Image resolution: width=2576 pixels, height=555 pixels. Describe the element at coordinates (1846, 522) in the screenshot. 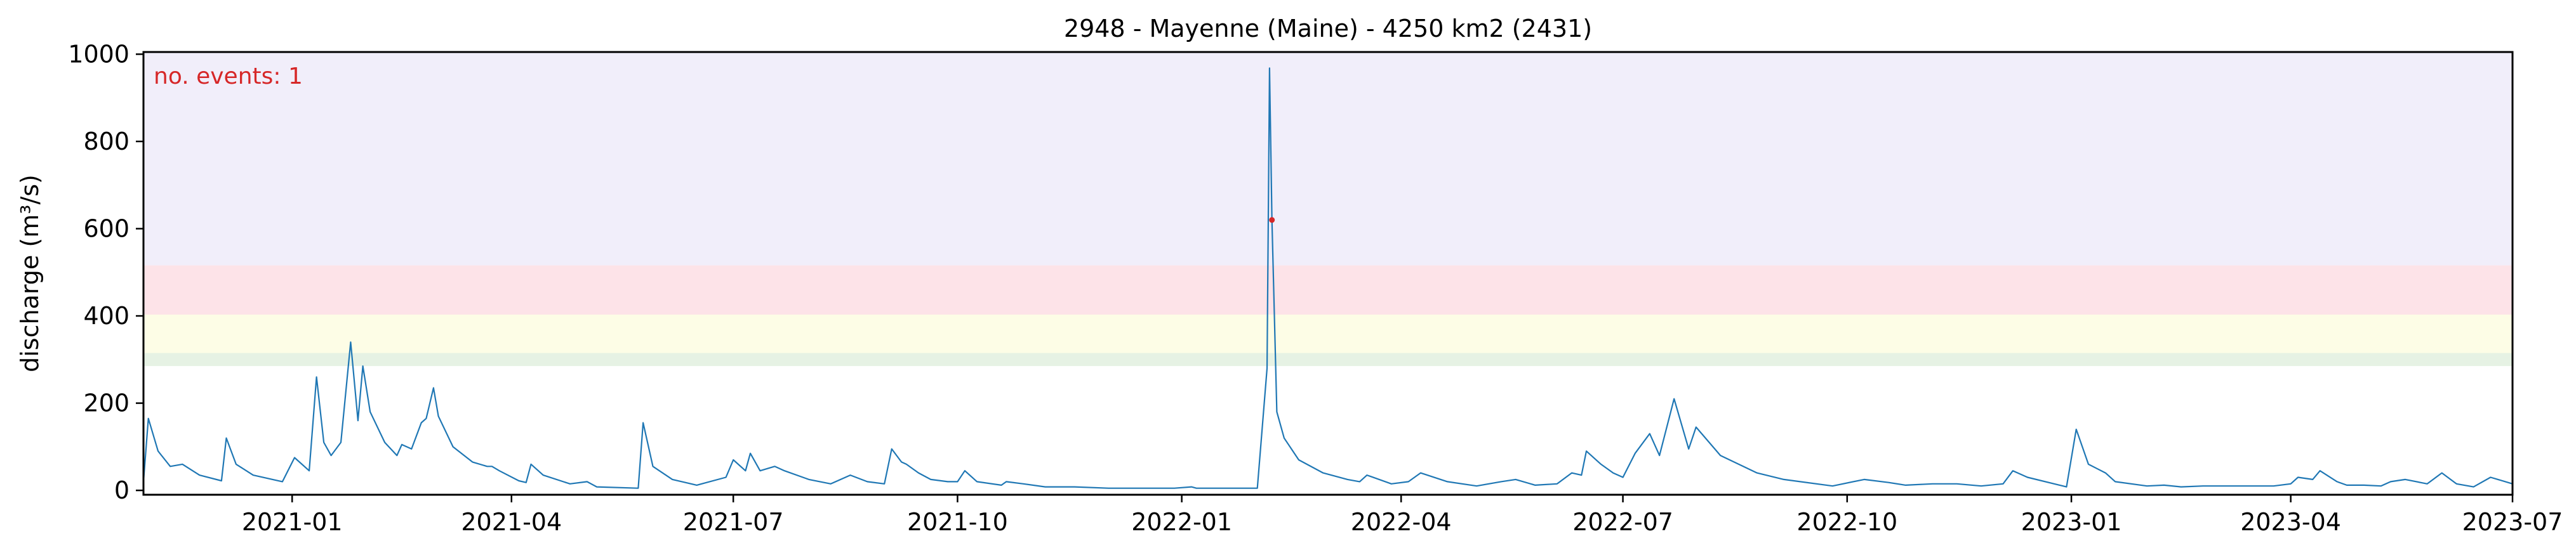

I see `x-tick-label: 2022-10` at that location.